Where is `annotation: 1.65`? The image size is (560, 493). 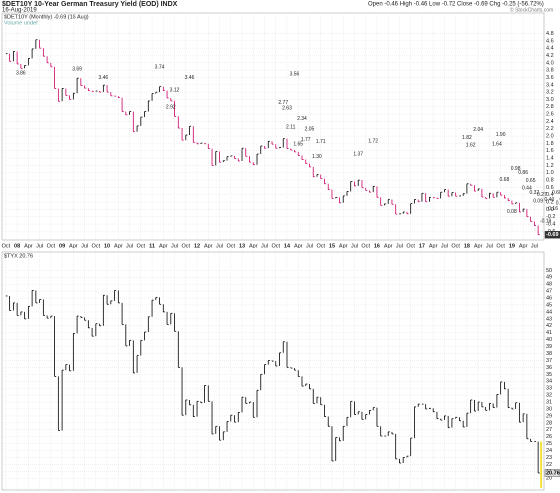
annotation: 1.65 is located at coordinates (298, 144).